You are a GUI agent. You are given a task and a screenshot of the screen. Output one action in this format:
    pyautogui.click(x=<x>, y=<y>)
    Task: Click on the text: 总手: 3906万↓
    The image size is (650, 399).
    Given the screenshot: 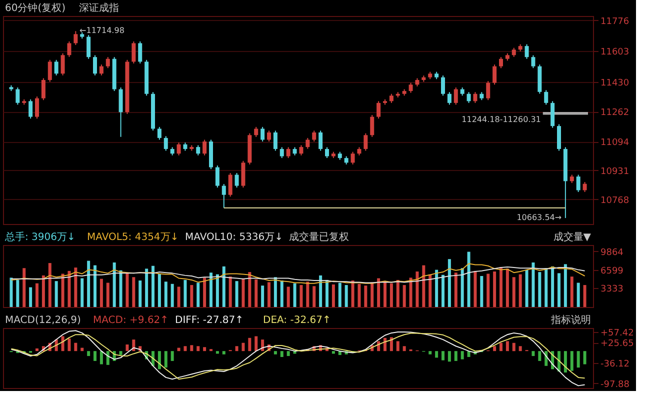 What is the action you would take?
    pyautogui.click(x=40, y=237)
    